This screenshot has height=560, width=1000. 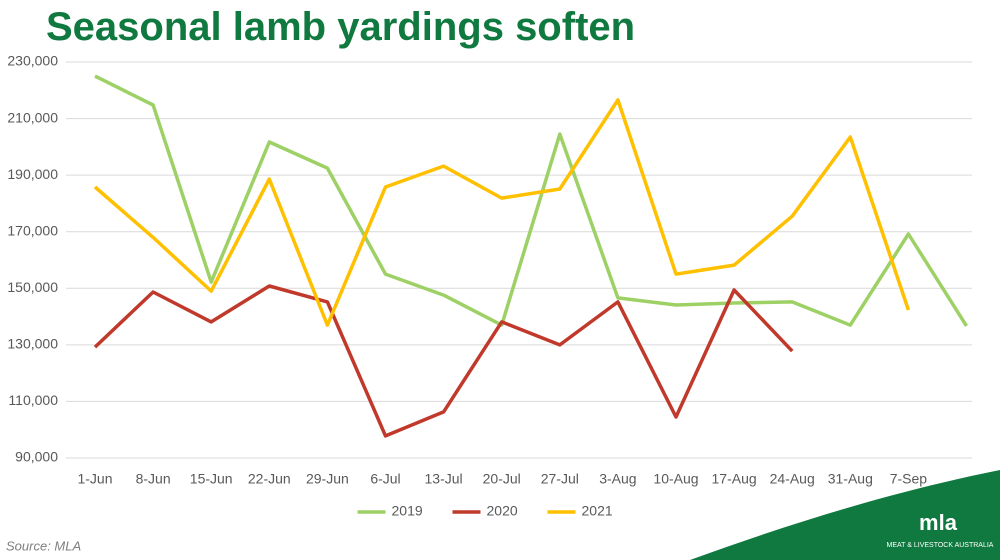 What do you see at coordinates (43, 545) in the screenshot?
I see `source-note: Source: MLA` at bounding box center [43, 545].